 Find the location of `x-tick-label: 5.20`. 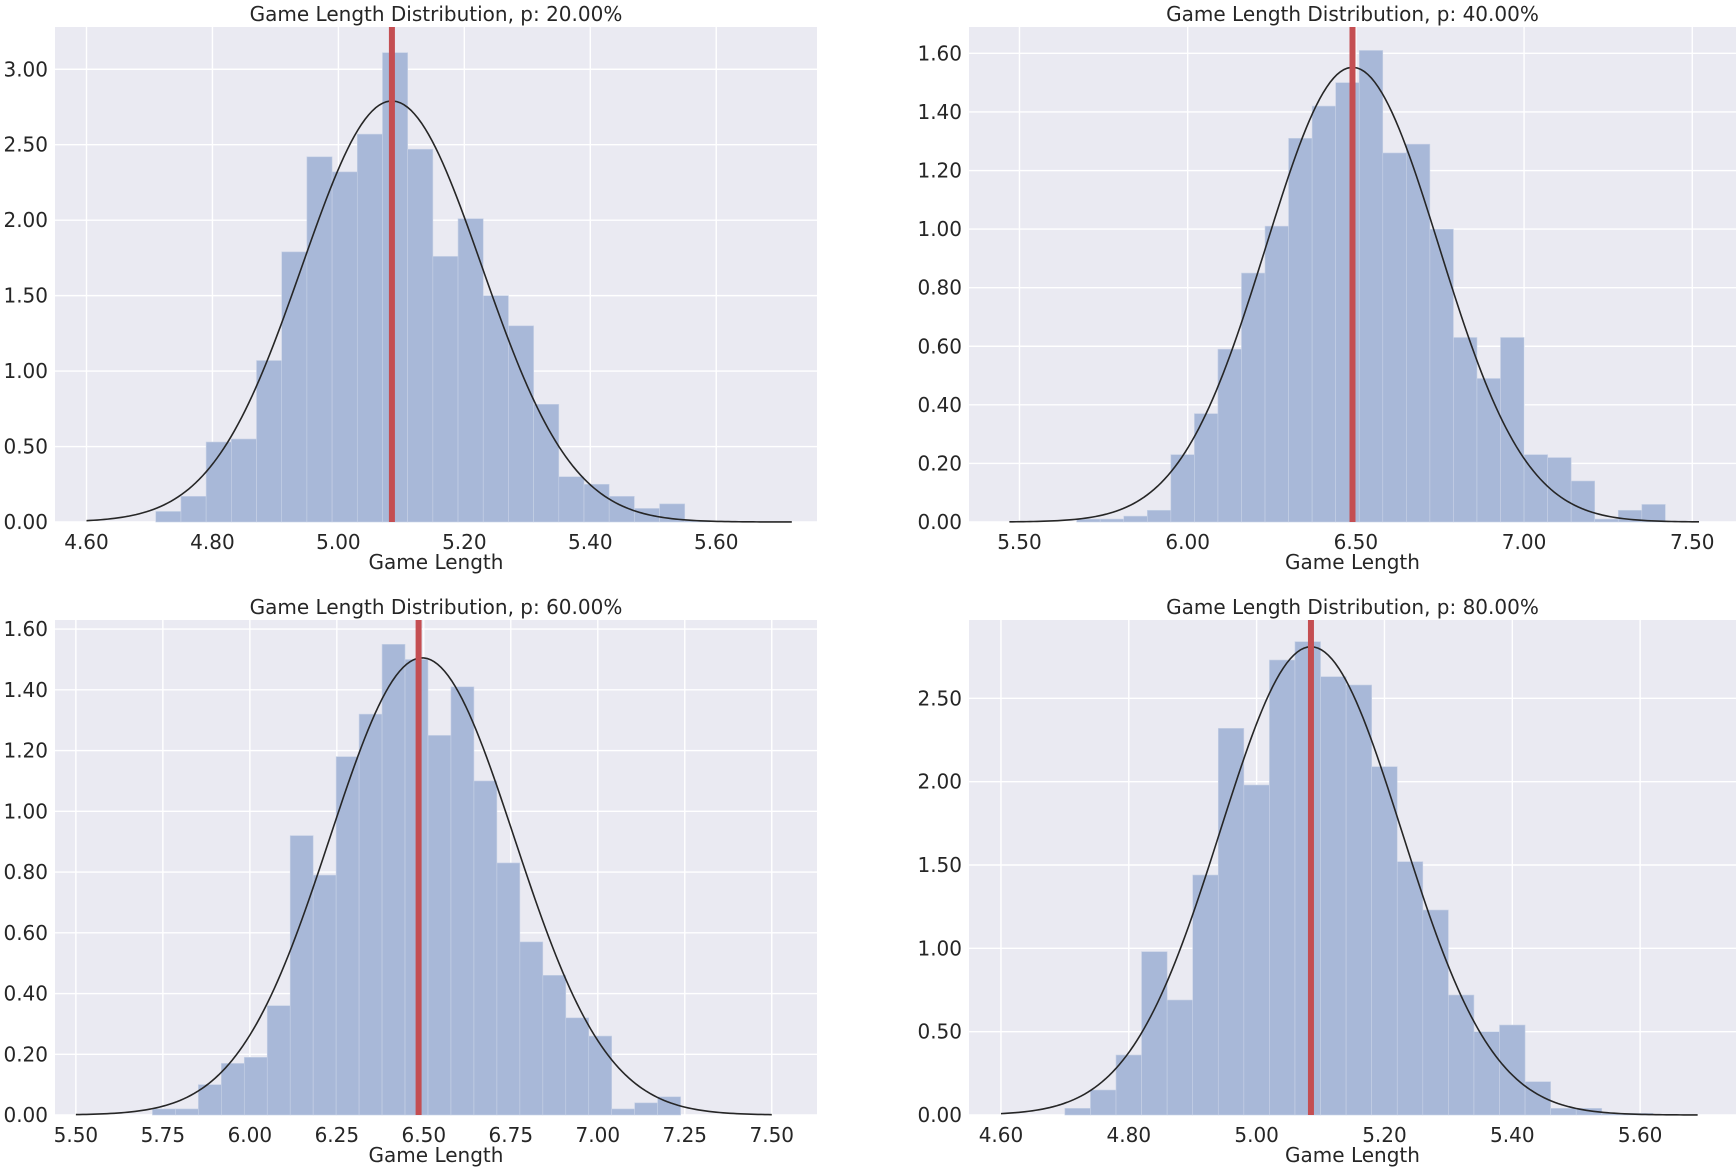

x-tick-label: 5.20 is located at coordinates (1384, 1135).